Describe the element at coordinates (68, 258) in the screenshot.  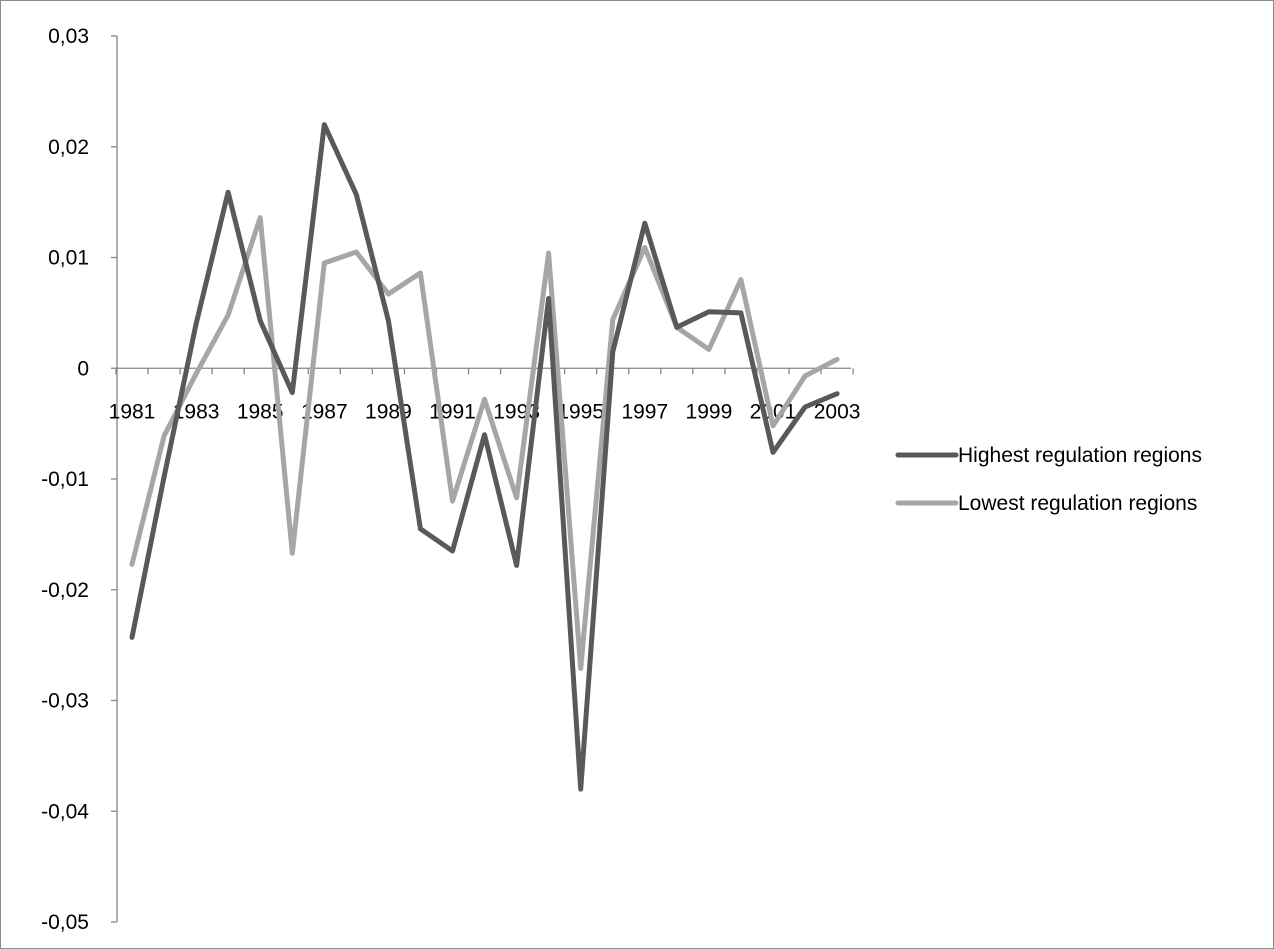
I see `y-tick-label: 0,01` at that location.